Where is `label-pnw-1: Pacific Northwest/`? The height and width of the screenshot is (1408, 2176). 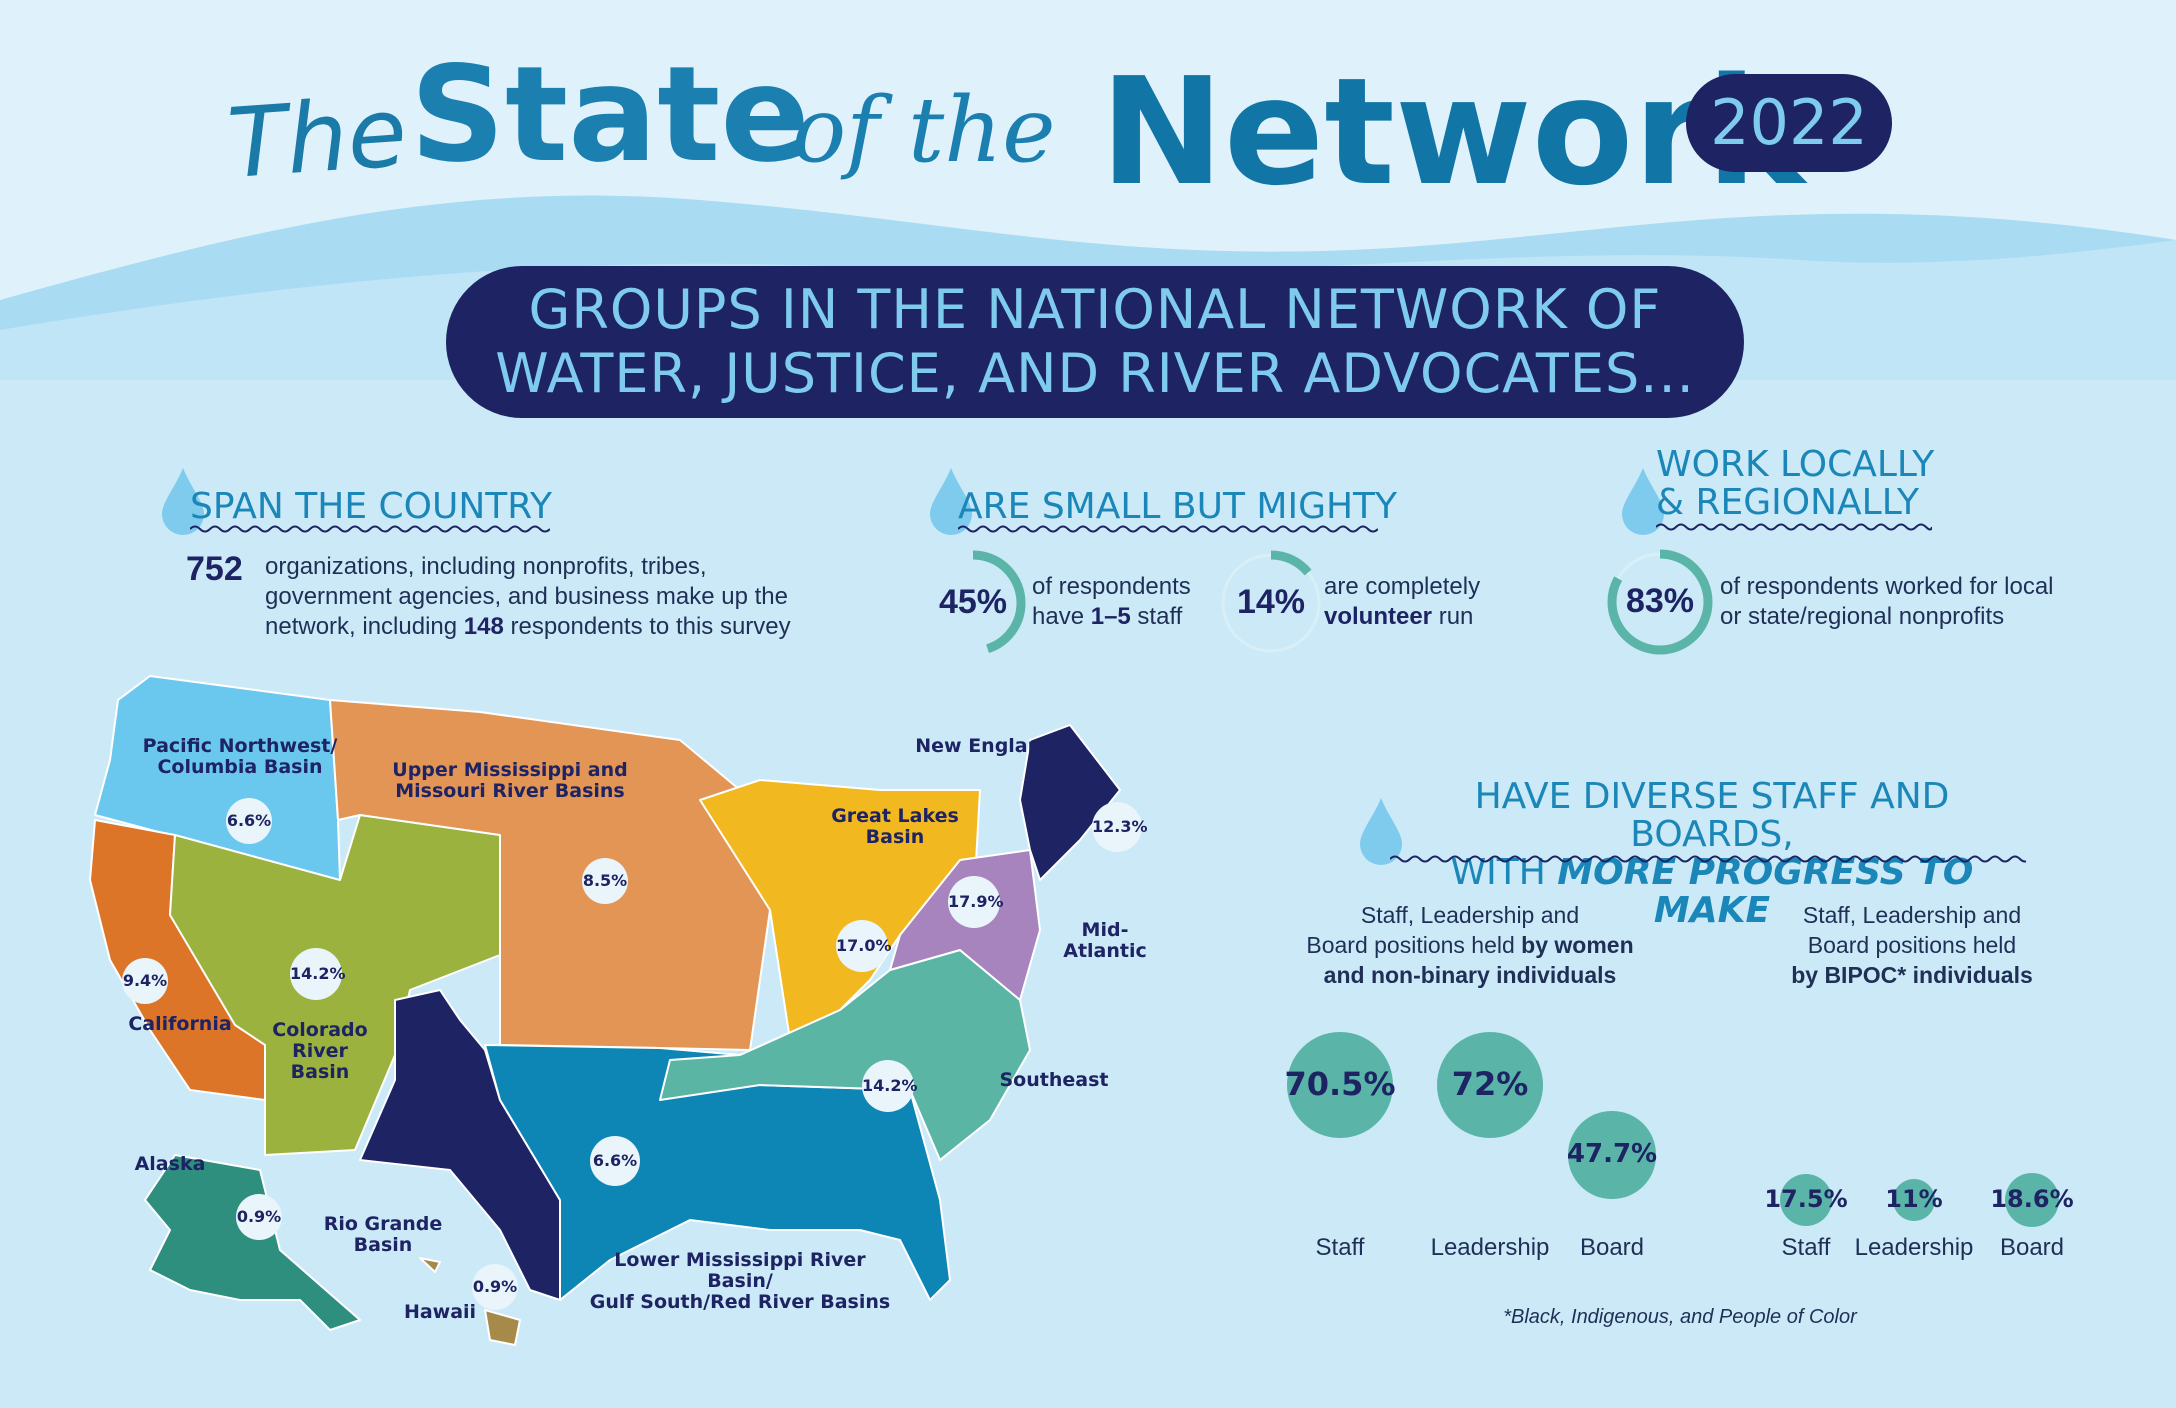 label-pnw-1: Pacific Northwest/ is located at coordinates (240, 746).